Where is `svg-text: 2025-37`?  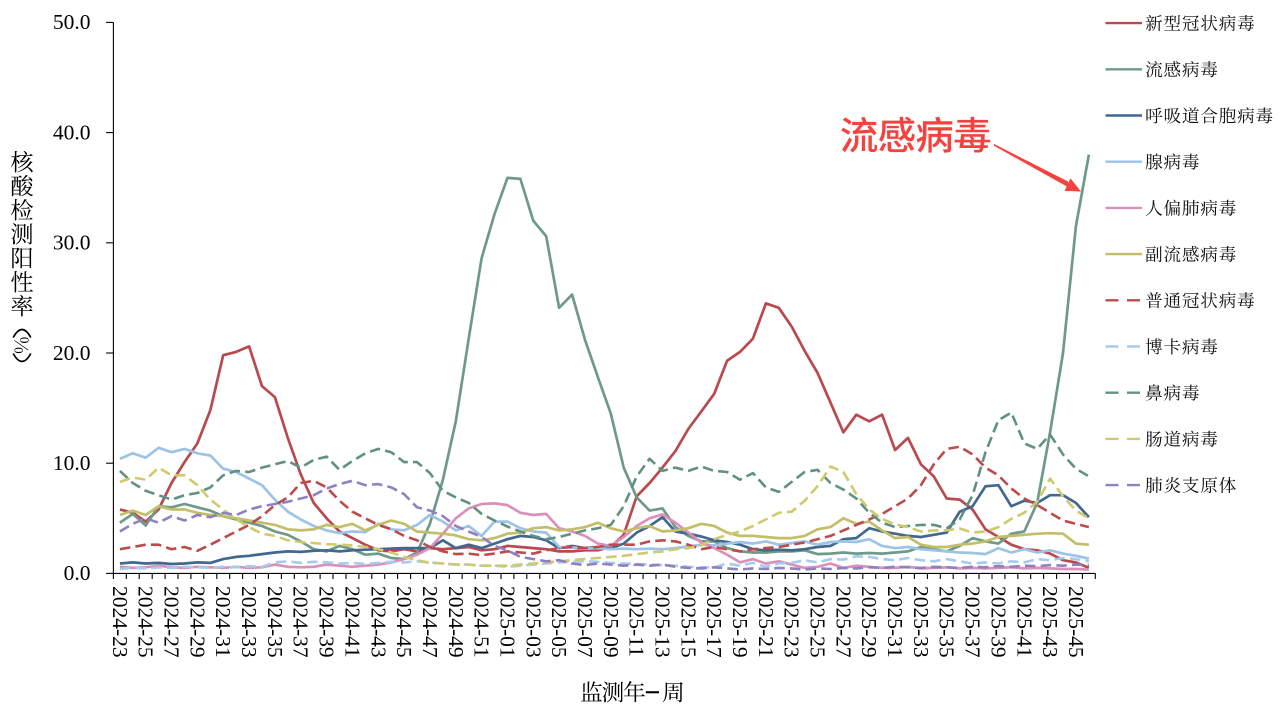 svg-text: 2025-37 is located at coordinates (973, 622).